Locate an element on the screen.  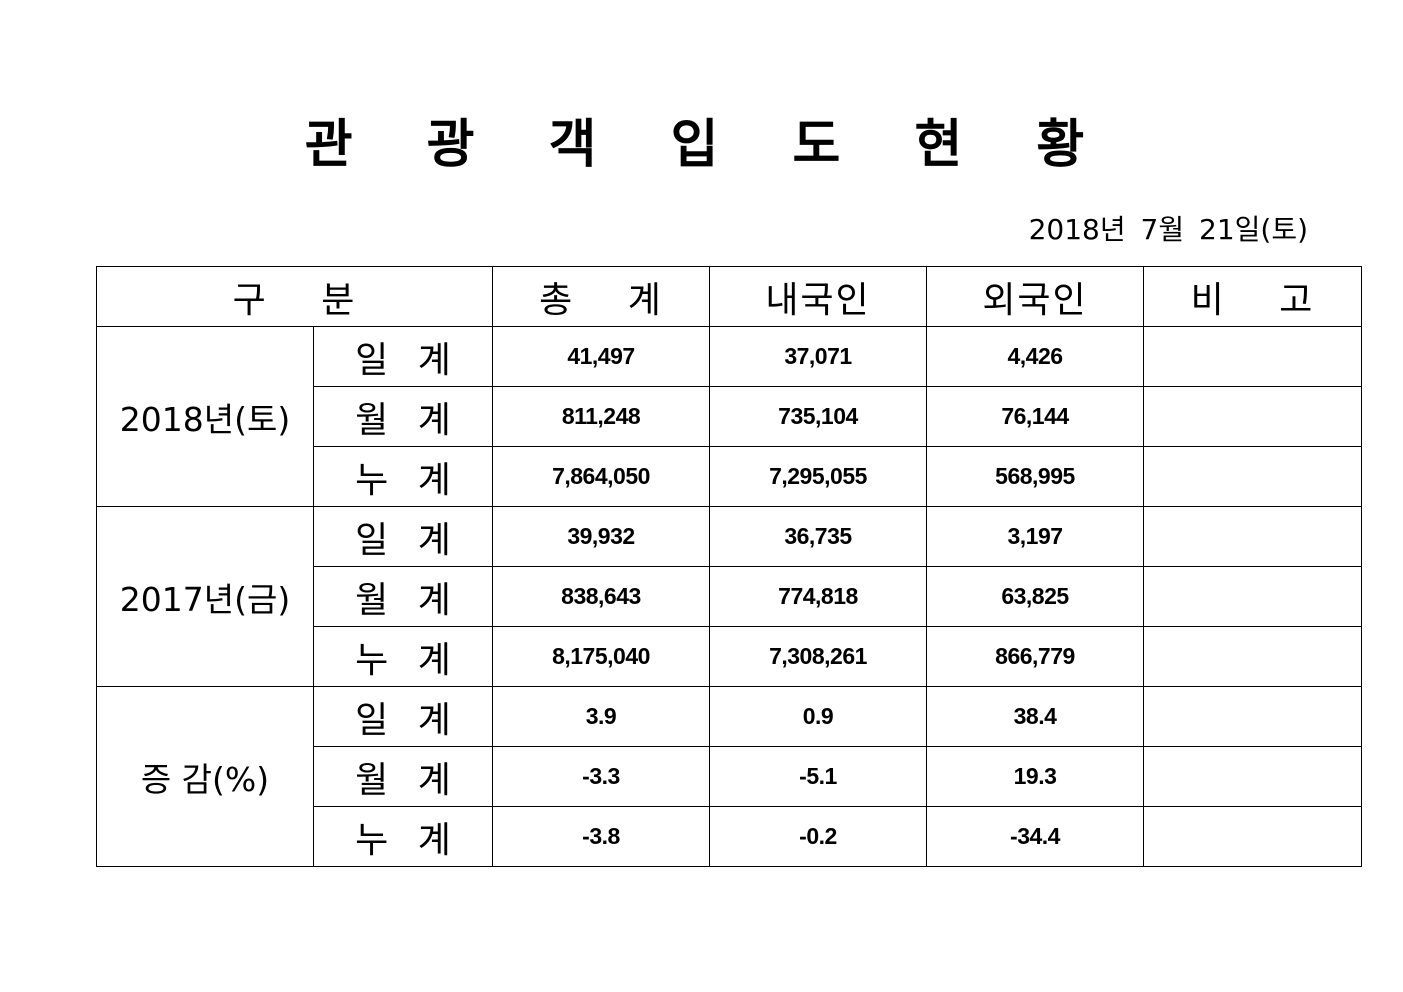
report-date: 2018년 7월 21일(토) is located at coordinates (1168, 229).